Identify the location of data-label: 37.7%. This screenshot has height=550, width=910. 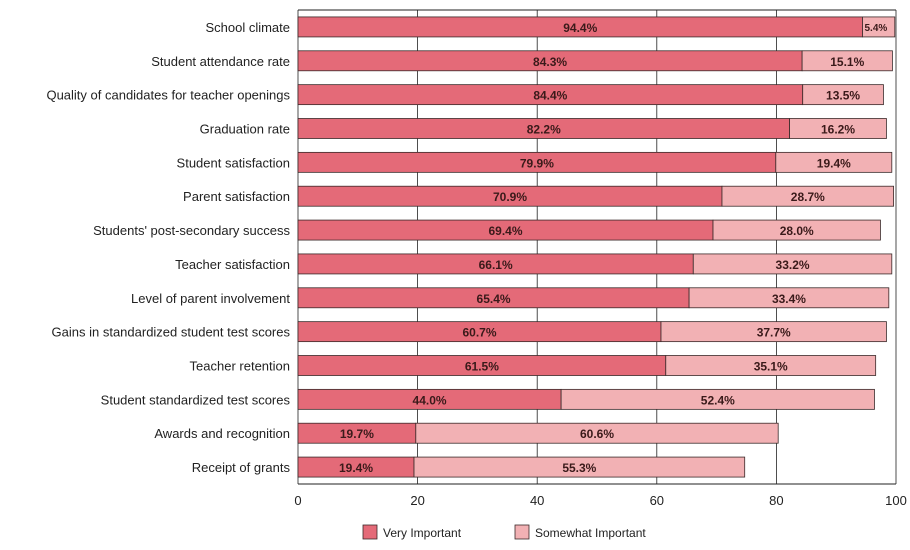
(774, 333).